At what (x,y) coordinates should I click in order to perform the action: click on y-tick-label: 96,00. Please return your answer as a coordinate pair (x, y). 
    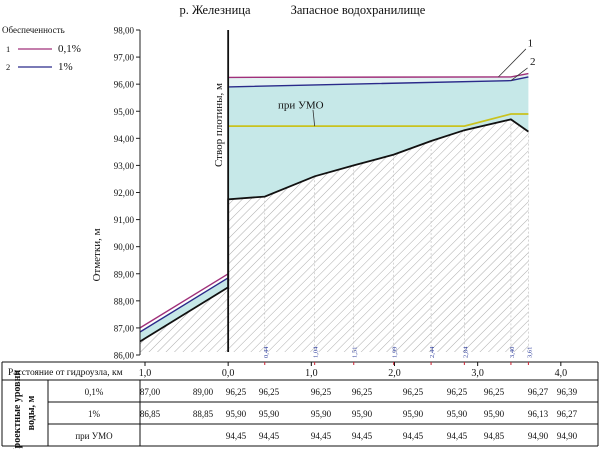
    Looking at the image, I should click on (124, 85).